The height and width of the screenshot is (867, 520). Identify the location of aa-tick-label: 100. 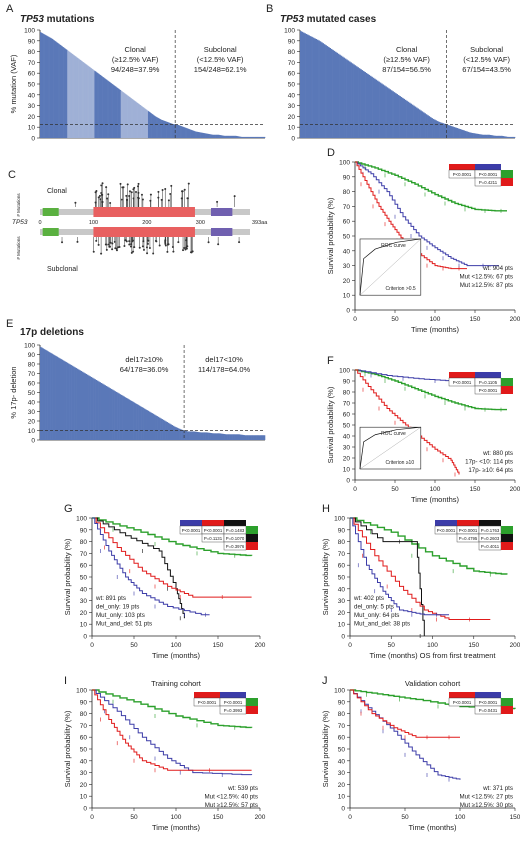
(93, 223).